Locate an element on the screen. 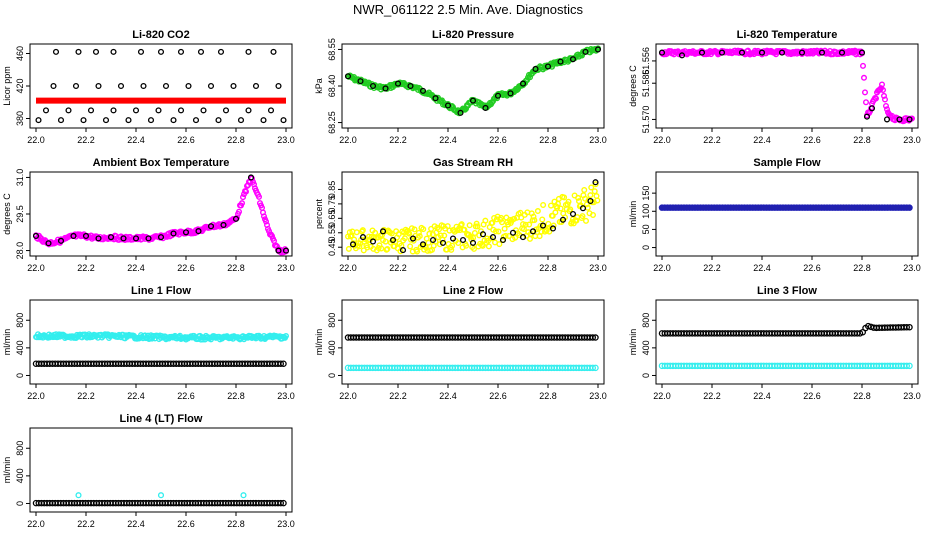 The width and height of the screenshot is (936, 540). panel-title: Li-820 Temperature is located at coordinates (787, 35).